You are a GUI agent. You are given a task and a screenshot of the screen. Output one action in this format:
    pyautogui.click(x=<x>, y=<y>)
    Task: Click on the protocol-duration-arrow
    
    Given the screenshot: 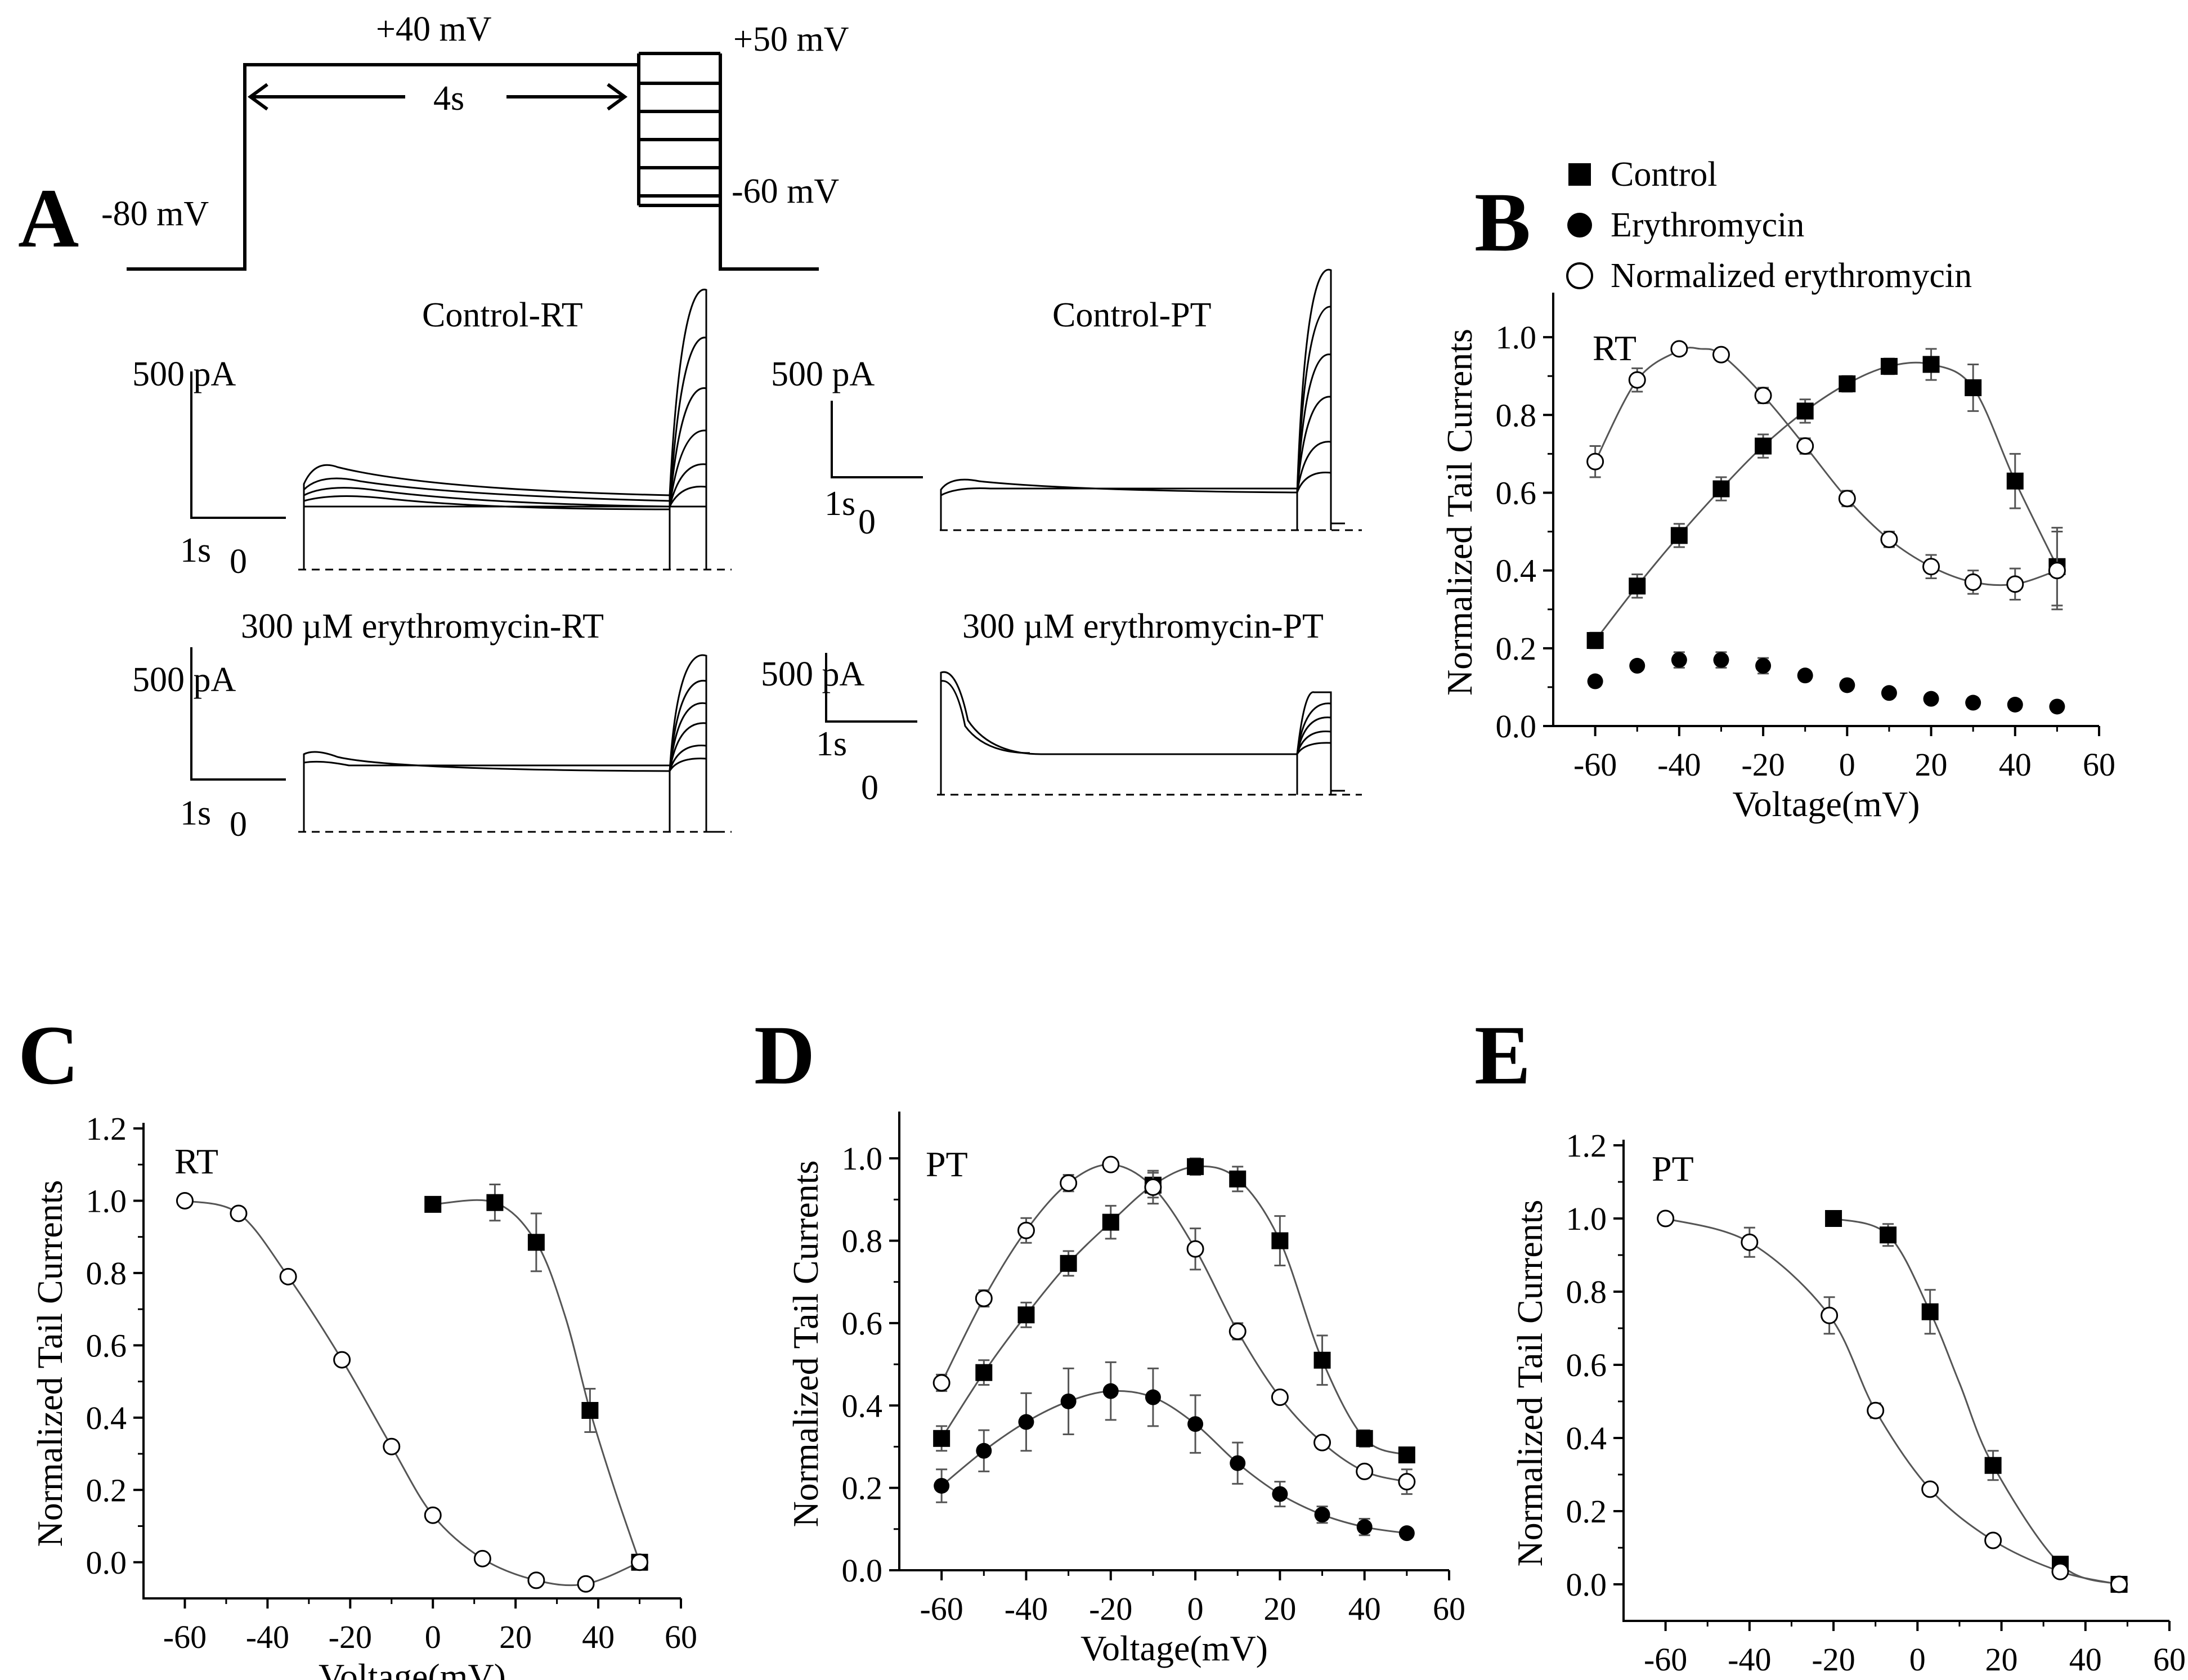 What is the action you would take?
    pyautogui.click(x=437, y=97)
    